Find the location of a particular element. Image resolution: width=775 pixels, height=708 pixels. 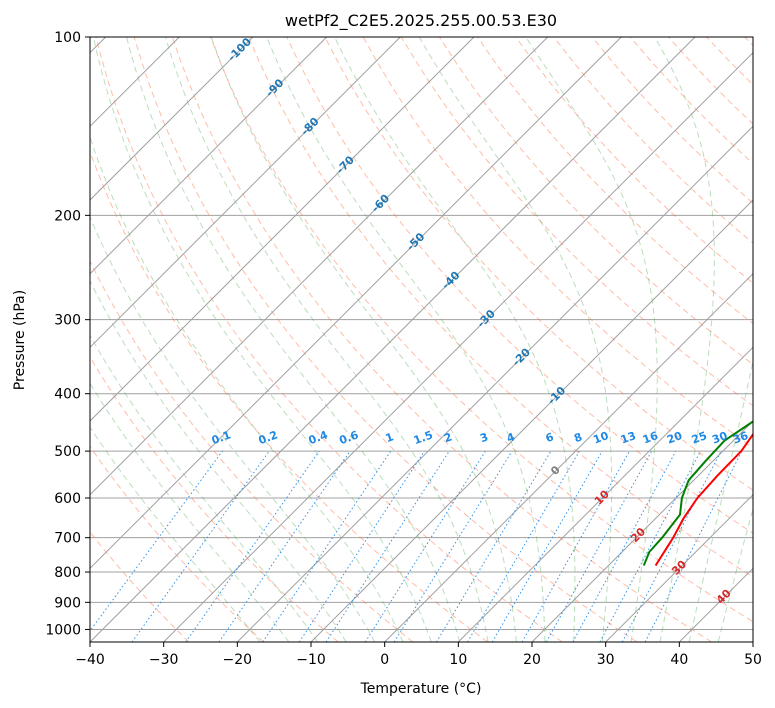

mixing-ratio-label: 0.1 is located at coordinates (221, 437).